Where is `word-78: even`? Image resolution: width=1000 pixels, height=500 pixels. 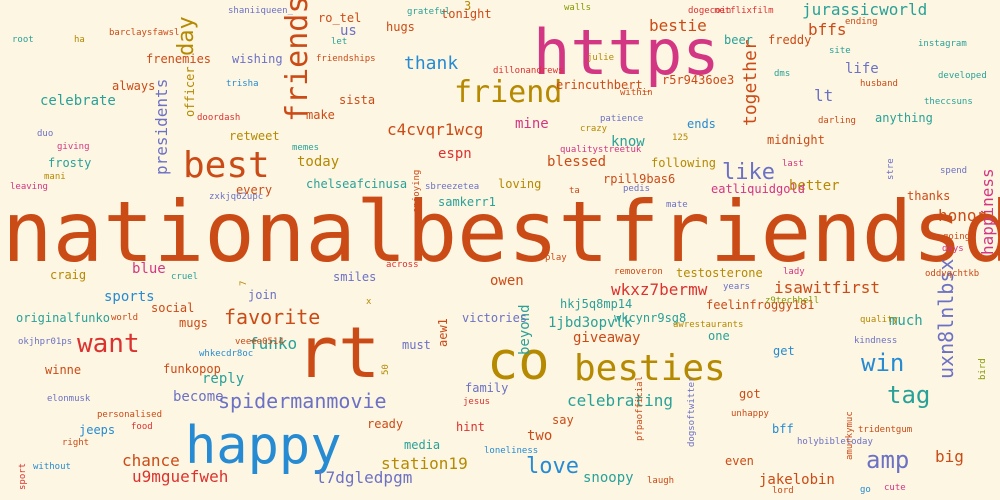 word-78: even is located at coordinates (739, 461).